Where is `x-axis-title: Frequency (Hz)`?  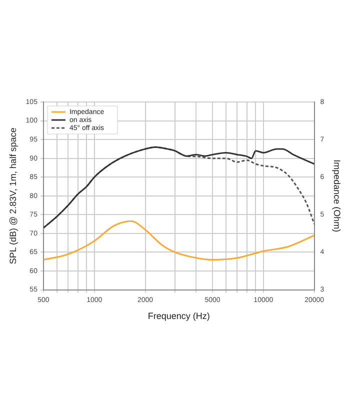 x-axis-title: Frequency (Hz) is located at coordinates (179, 316).